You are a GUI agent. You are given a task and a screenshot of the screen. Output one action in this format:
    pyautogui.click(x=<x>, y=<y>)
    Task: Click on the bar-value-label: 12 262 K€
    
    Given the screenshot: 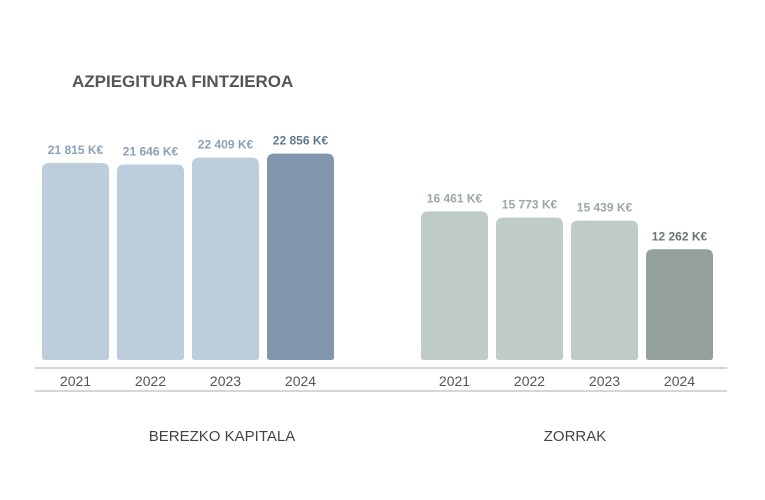 What is the action you would take?
    pyautogui.click(x=680, y=236)
    